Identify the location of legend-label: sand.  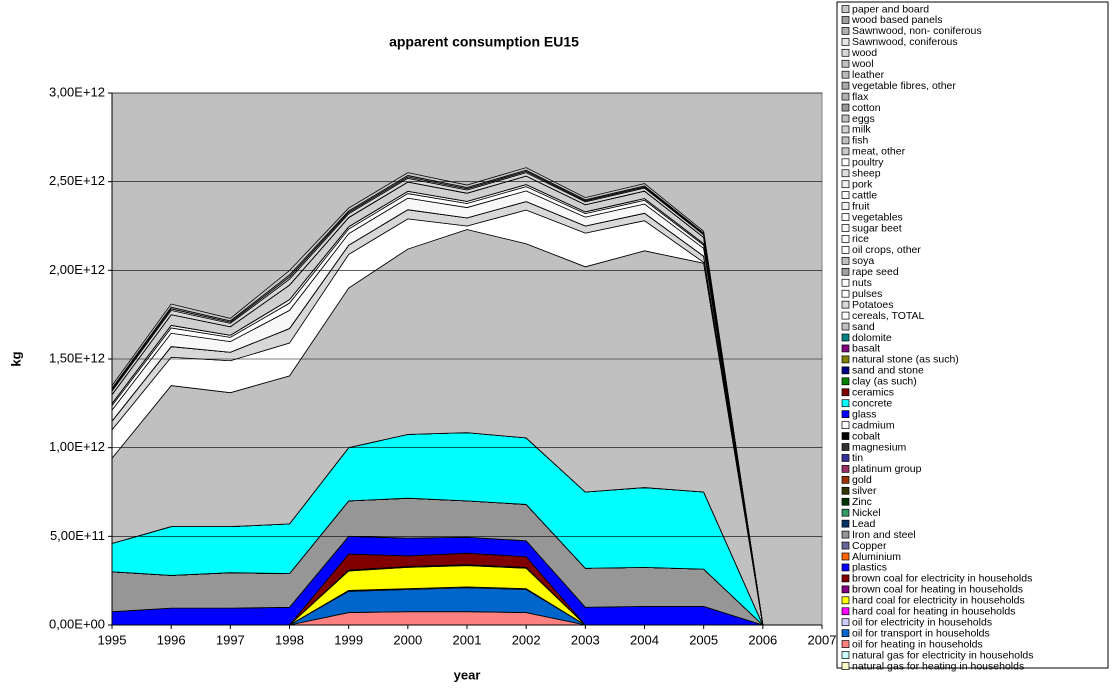
(863, 327).